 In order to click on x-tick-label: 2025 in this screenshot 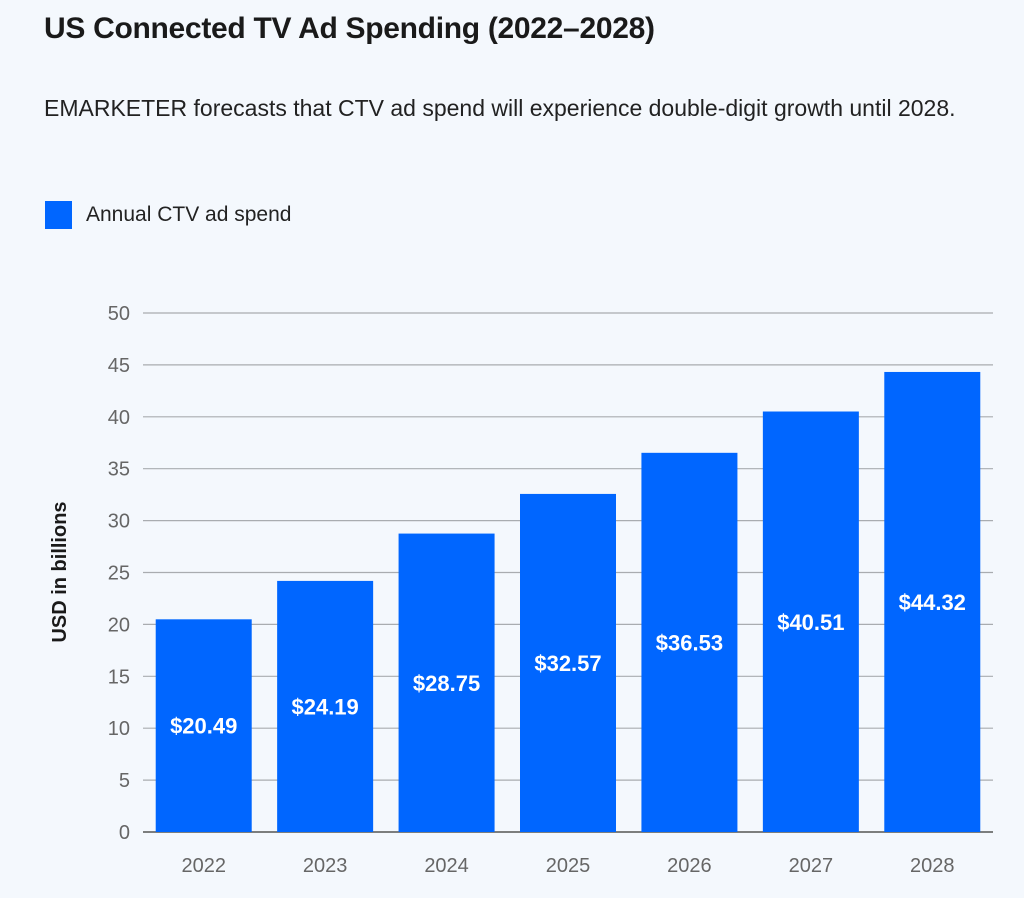, I will do `click(568, 866)`.